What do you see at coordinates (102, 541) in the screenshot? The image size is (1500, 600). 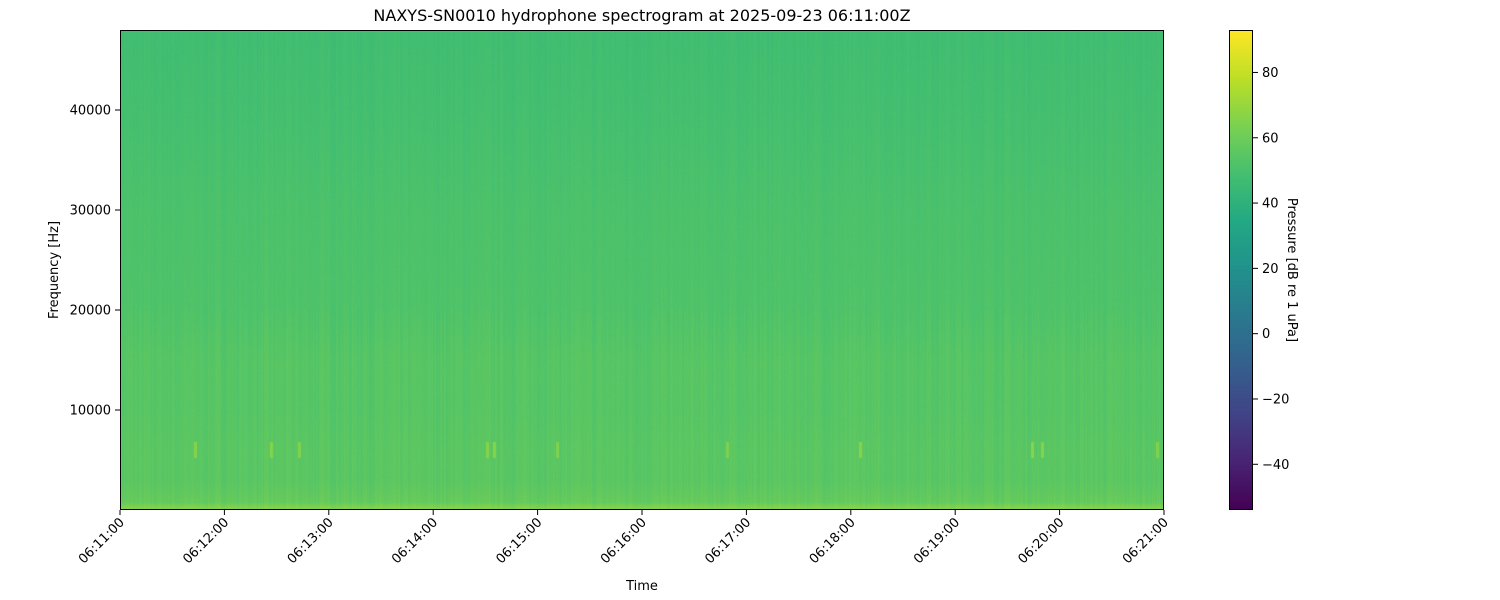 I see `x-tick-label: 06:11:00` at bounding box center [102, 541].